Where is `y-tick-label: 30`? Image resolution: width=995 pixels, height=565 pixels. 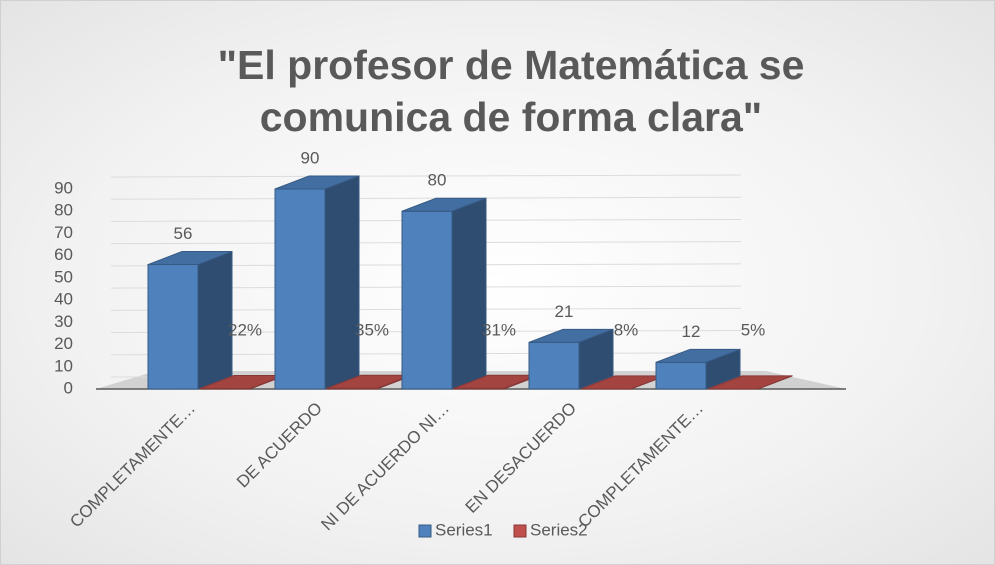 y-tick-label: 30 is located at coordinates (63, 321).